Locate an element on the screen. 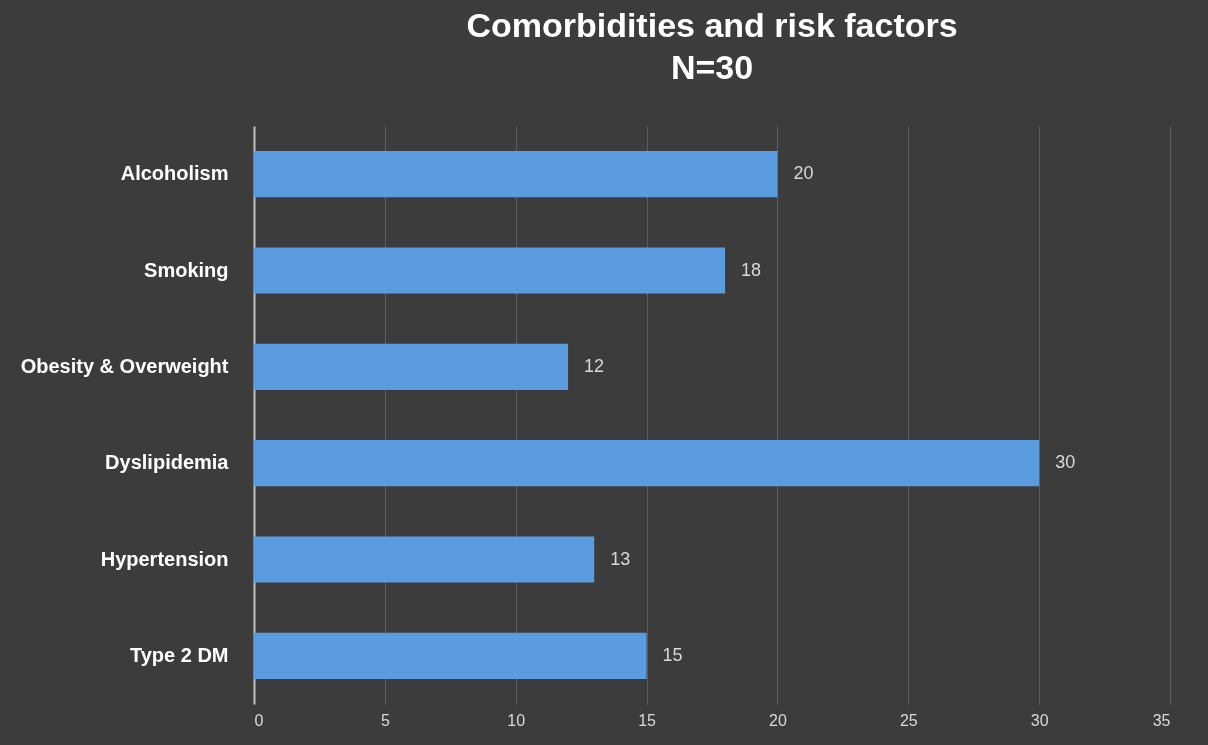 The height and width of the screenshot is (745, 1208). y-tick-label: Hypertension is located at coordinates (164, 558).